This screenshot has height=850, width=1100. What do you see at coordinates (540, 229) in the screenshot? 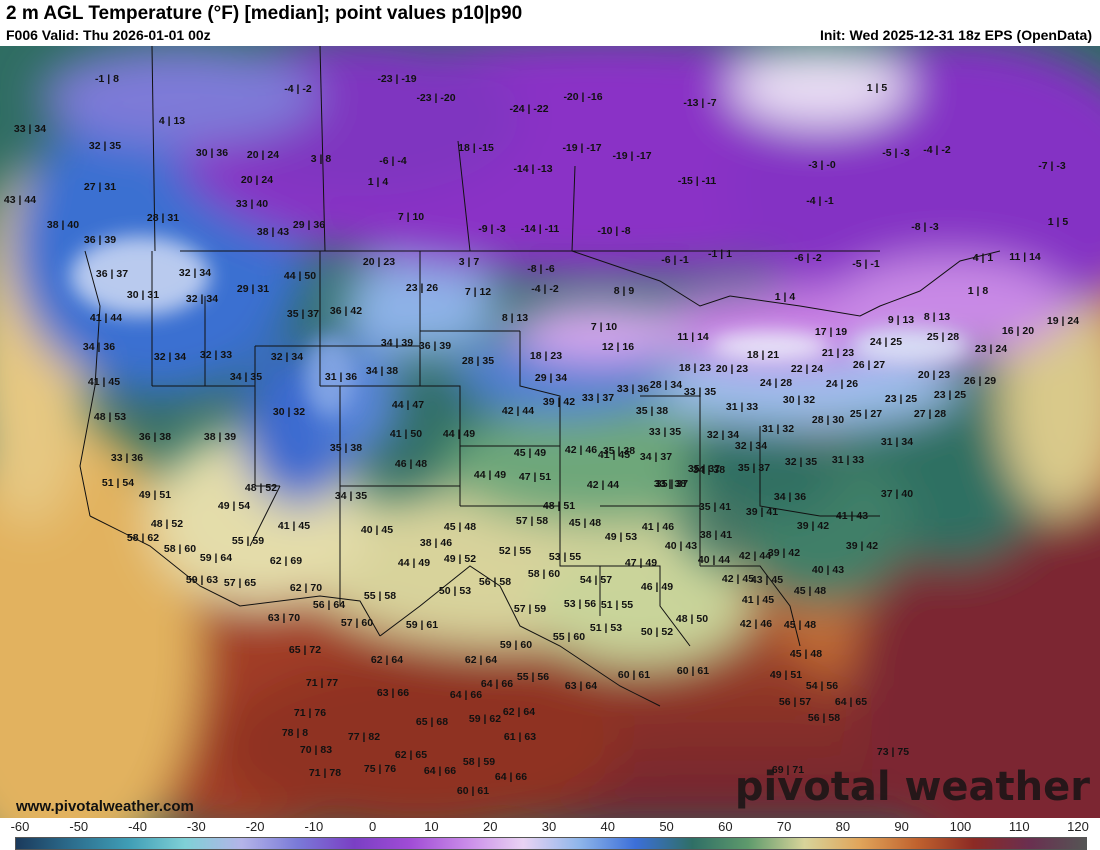
I see `point-value-label: -14 | -11` at bounding box center [540, 229].